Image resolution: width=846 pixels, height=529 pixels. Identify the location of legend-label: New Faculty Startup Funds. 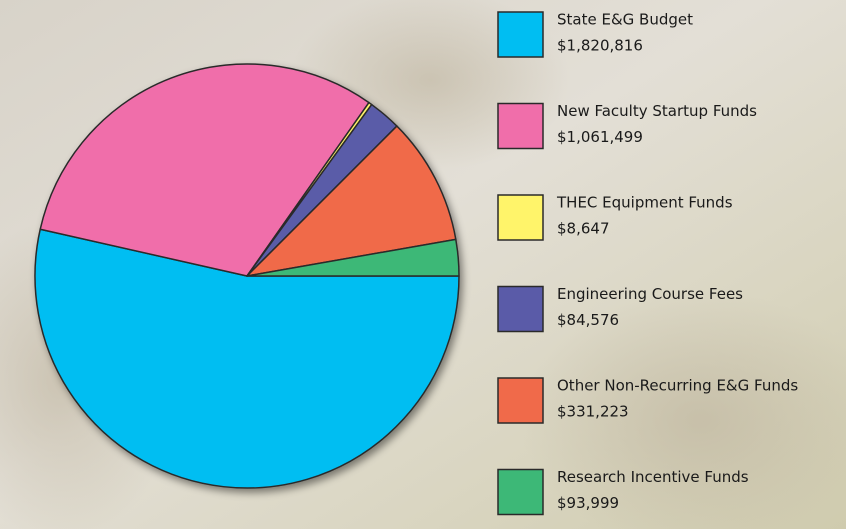
(657, 111).